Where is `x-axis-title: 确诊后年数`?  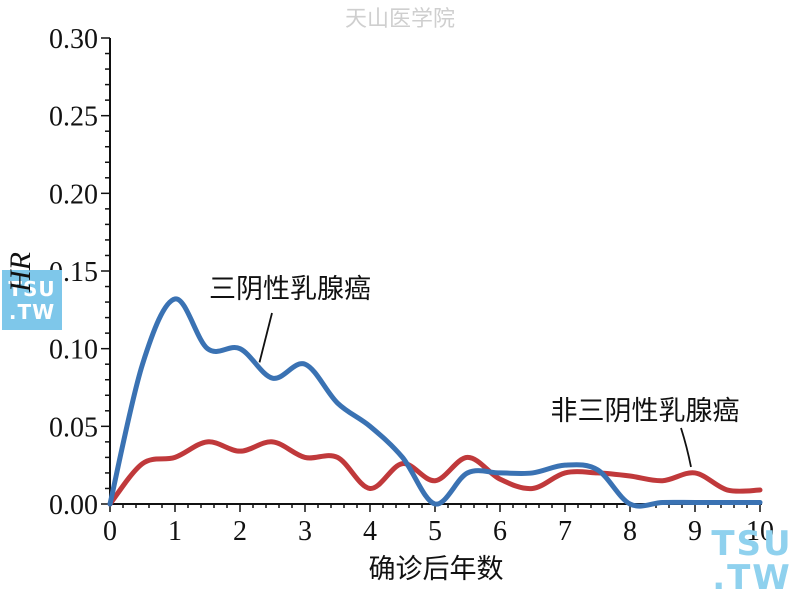
x-axis-title: 确诊后年数 is located at coordinates (436, 569).